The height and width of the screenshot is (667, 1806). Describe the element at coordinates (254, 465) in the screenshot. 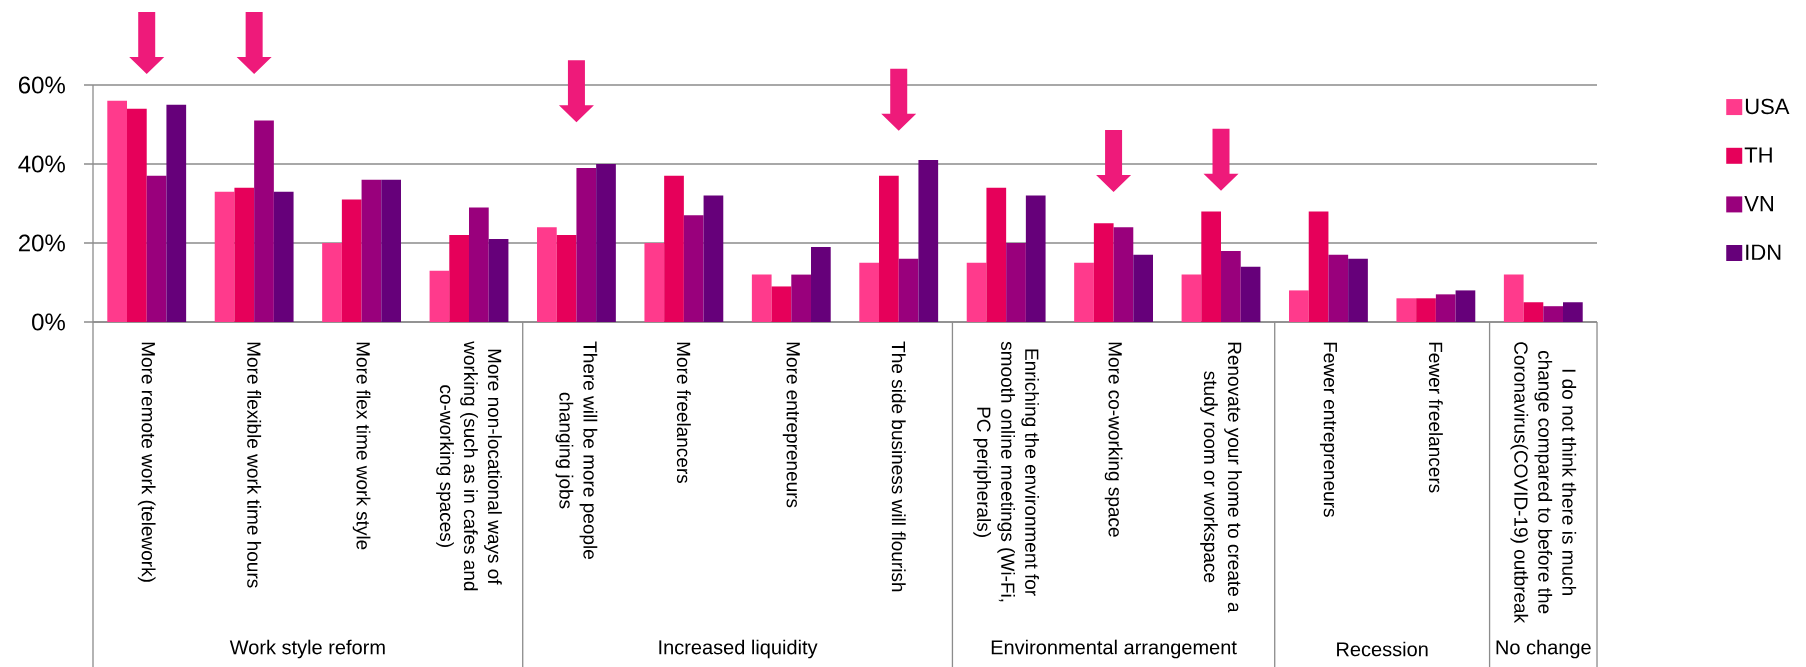

I see `x-tick-label: More flexible work time hours` at that location.